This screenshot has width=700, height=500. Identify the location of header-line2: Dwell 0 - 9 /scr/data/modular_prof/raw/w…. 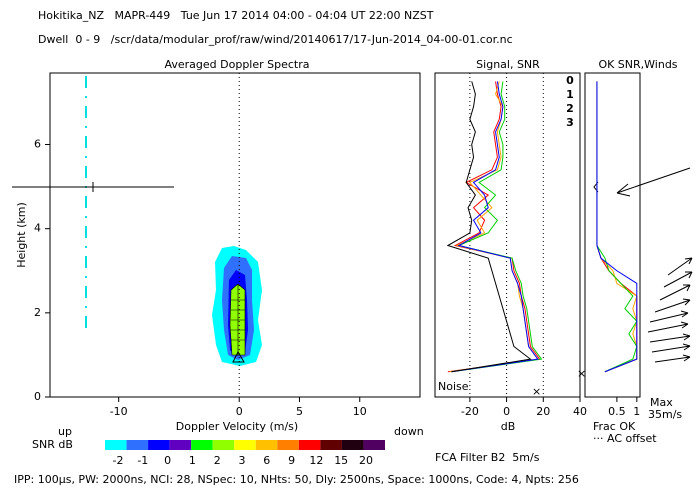
(275, 39).